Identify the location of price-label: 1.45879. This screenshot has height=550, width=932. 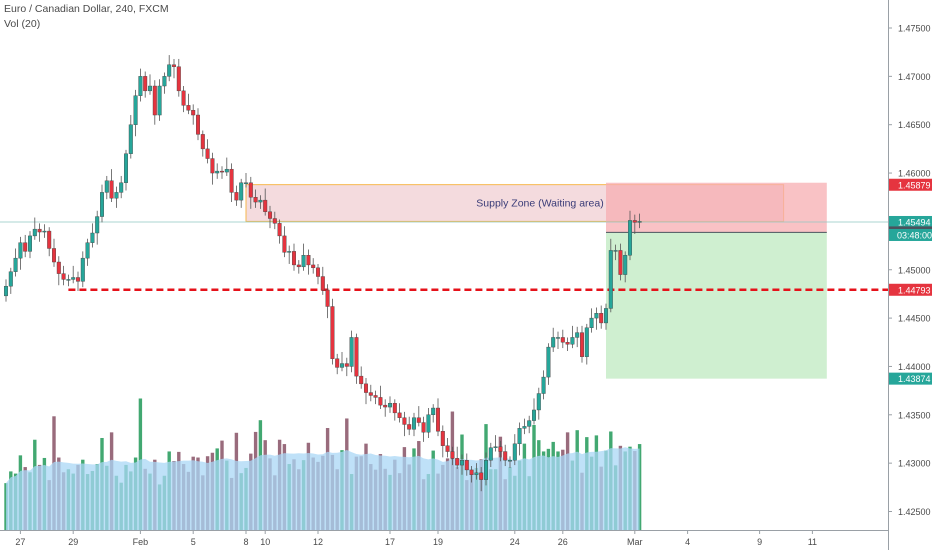
(914, 185).